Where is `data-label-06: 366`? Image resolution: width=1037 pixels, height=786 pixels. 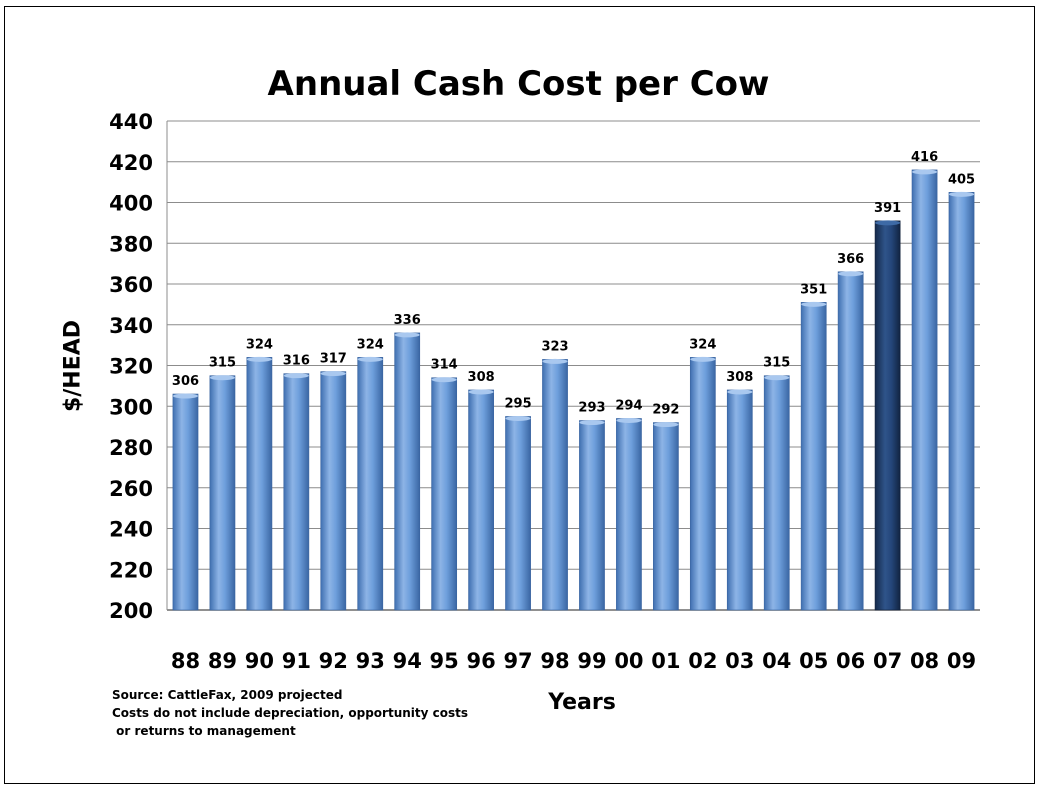
data-label-06: 366 is located at coordinates (850, 259).